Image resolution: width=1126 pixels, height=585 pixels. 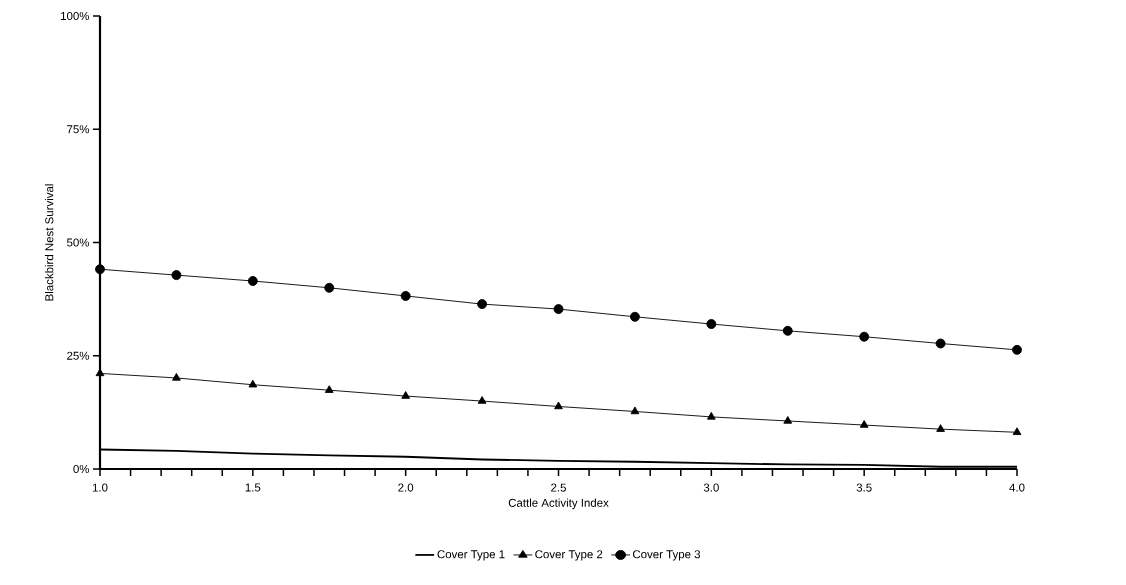 What do you see at coordinates (100, 487) in the screenshot?
I see `x-tick-label: 1.0` at bounding box center [100, 487].